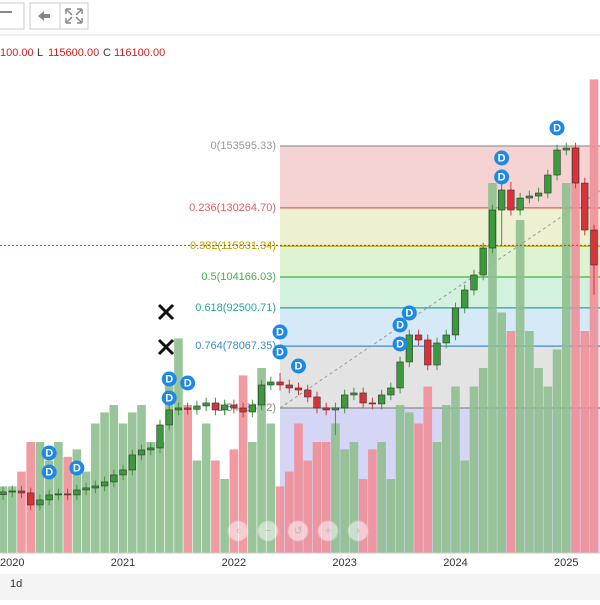  What do you see at coordinates (268, 531) in the screenshot?
I see `nav-button: −` at bounding box center [268, 531].